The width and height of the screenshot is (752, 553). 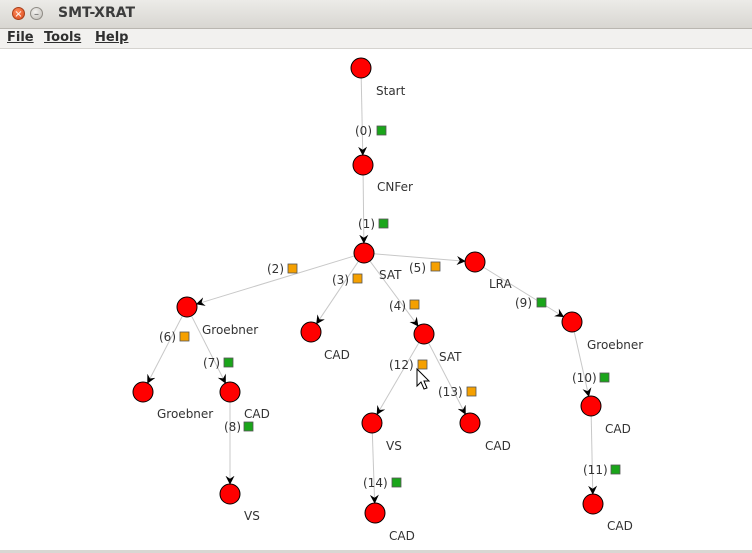 I want to click on menu-help: Help, so click(x=112, y=37).